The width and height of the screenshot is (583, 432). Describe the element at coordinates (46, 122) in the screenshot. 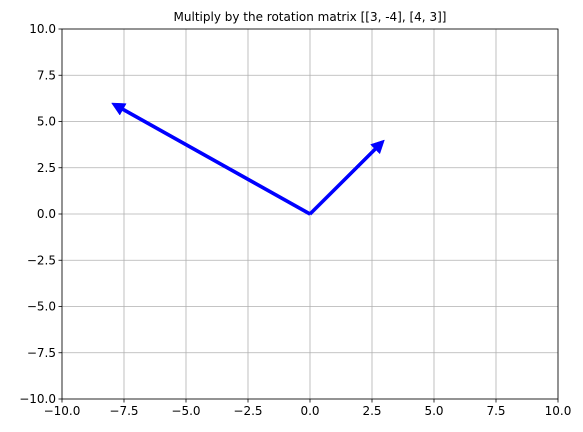

I see `y-tick-label: 5.0` at that location.